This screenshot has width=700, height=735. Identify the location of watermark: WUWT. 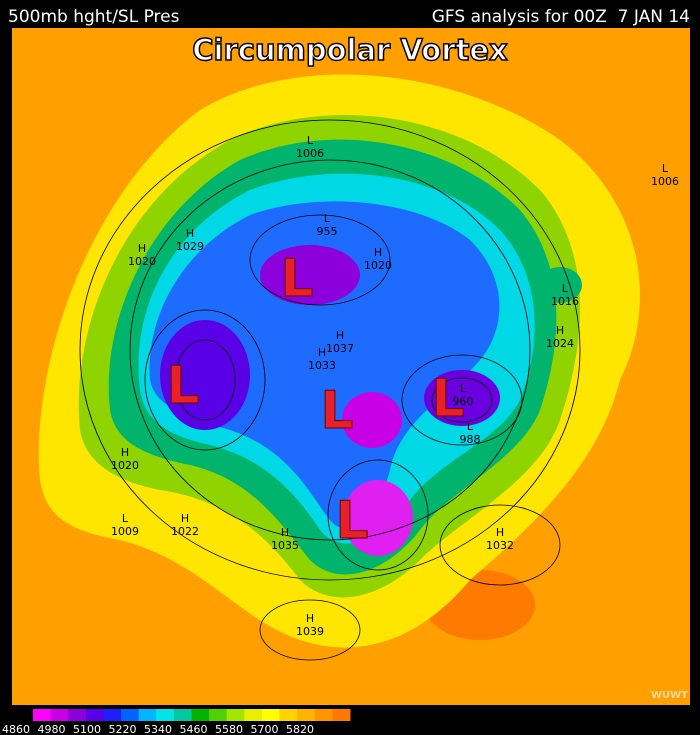
(669, 695).